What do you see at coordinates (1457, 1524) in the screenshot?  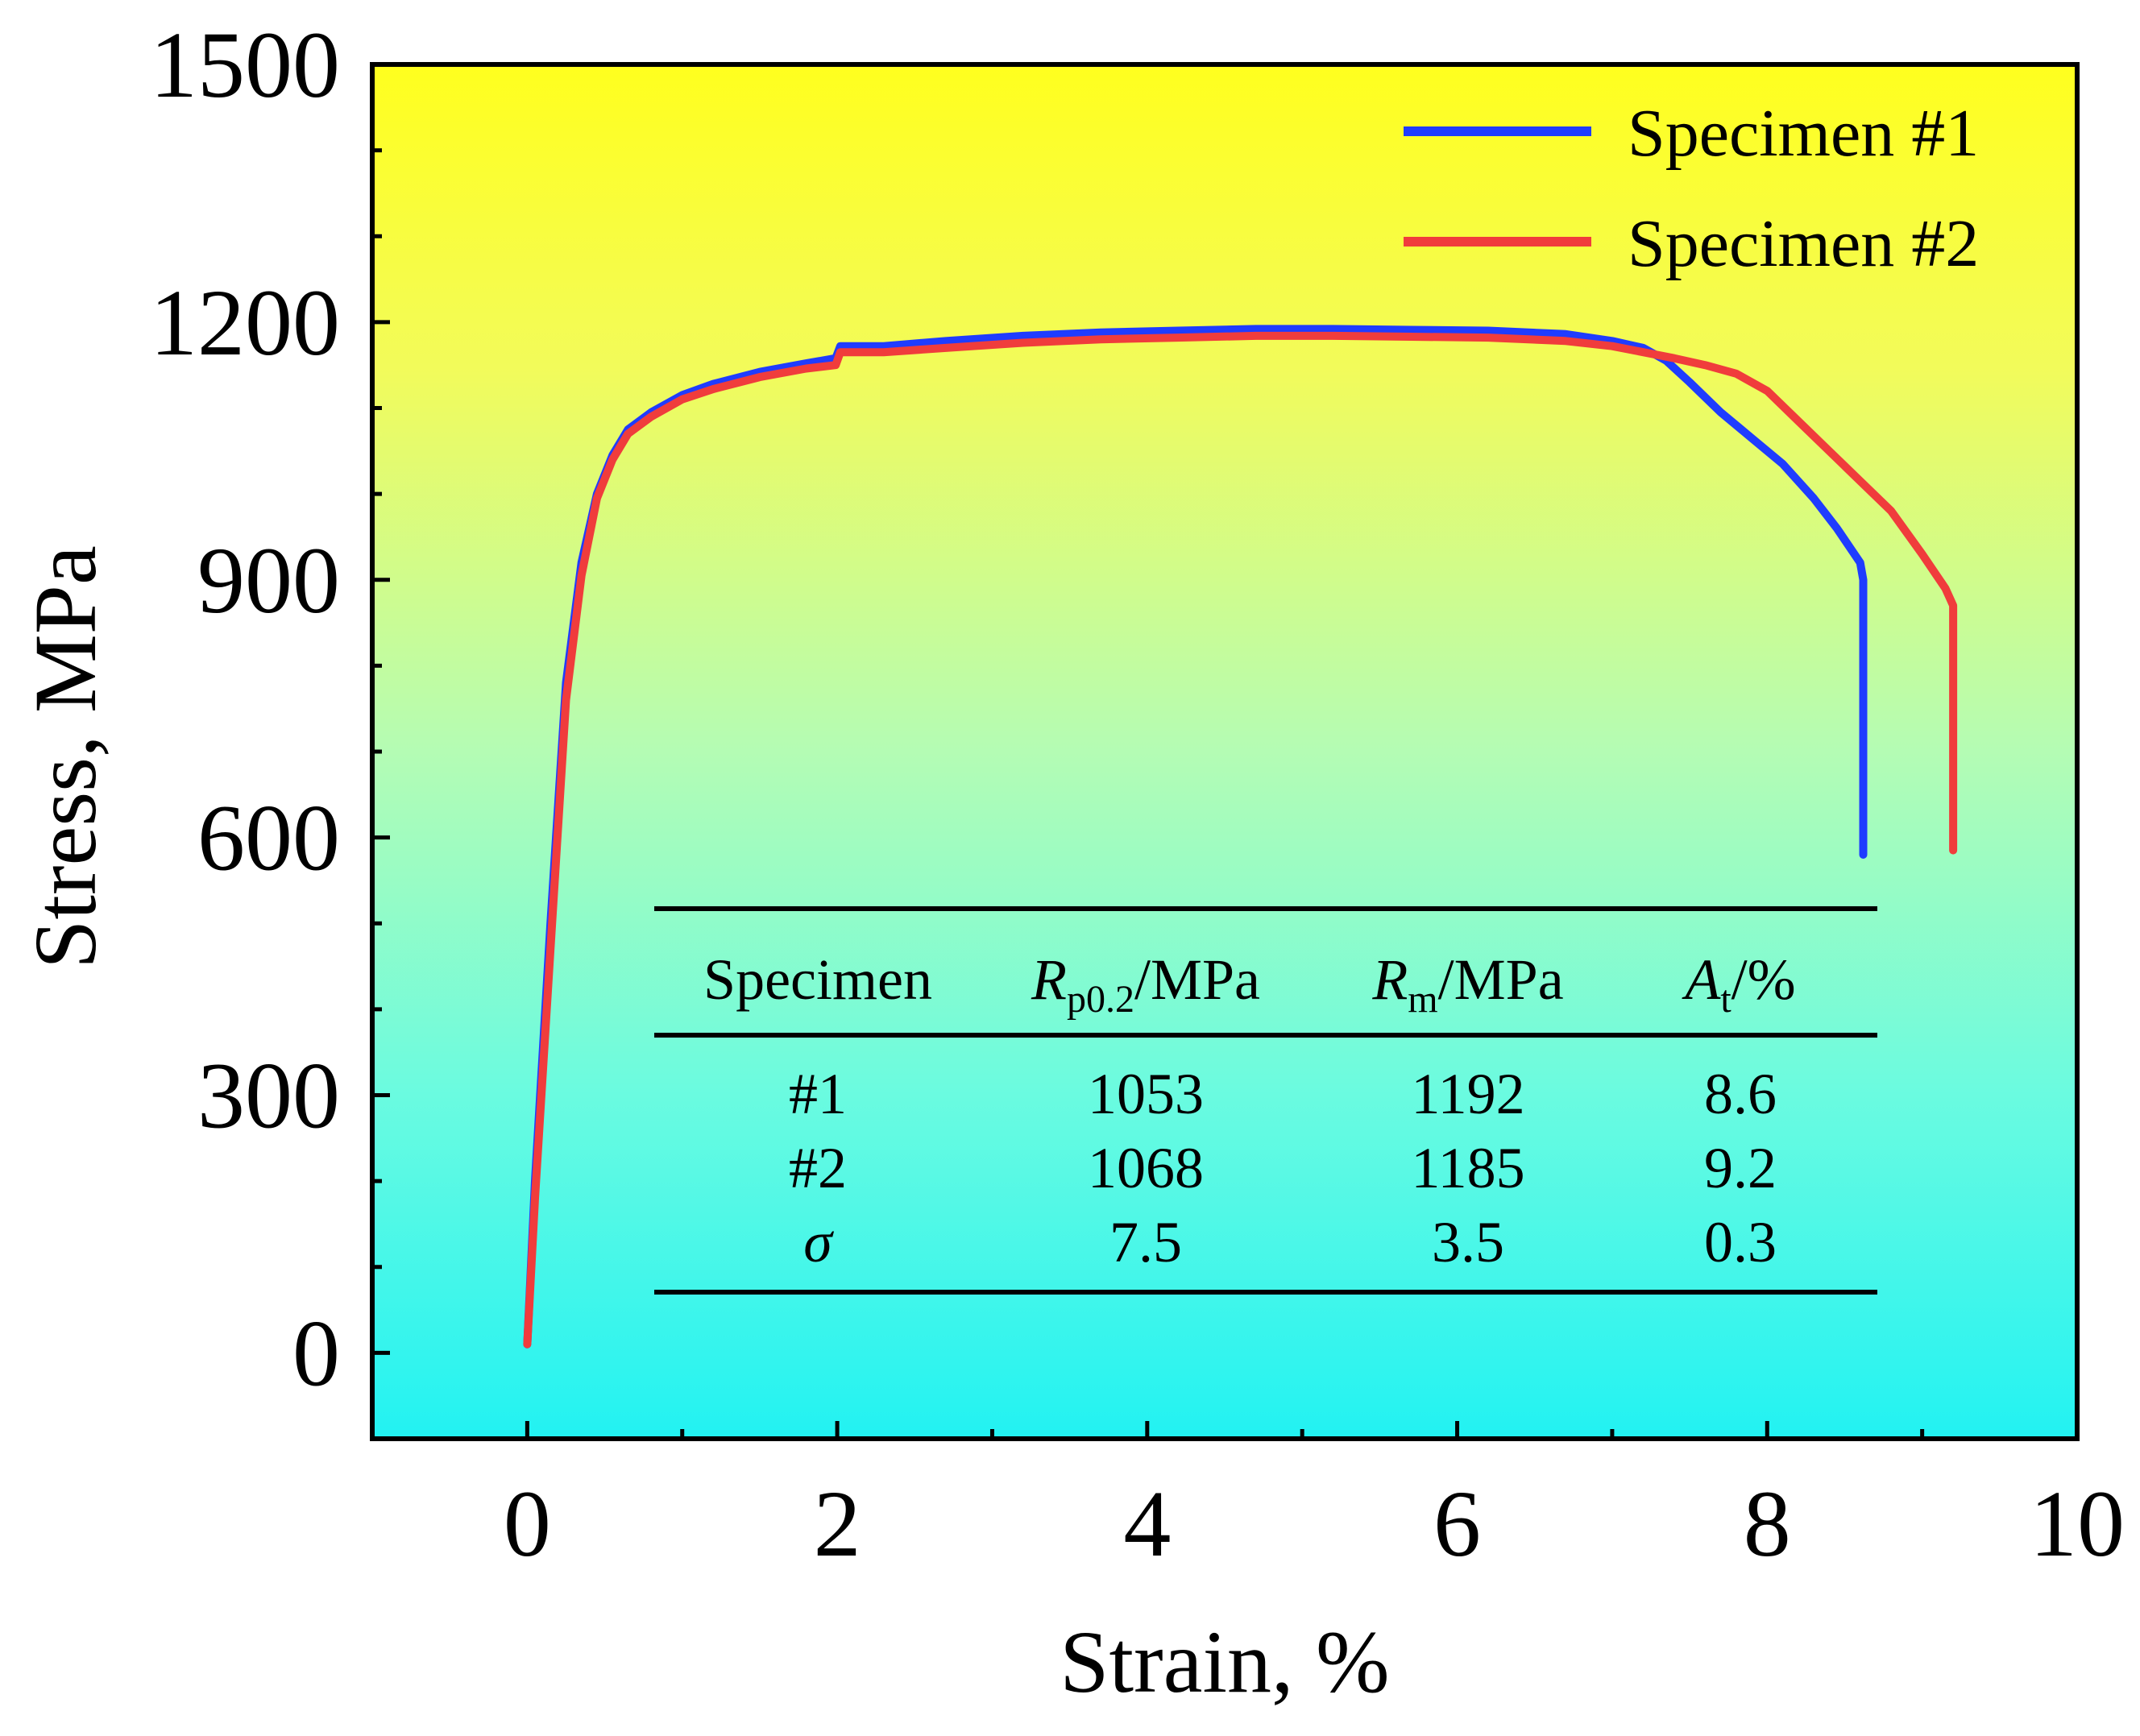 I see `x-tick-label: 6` at bounding box center [1457, 1524].